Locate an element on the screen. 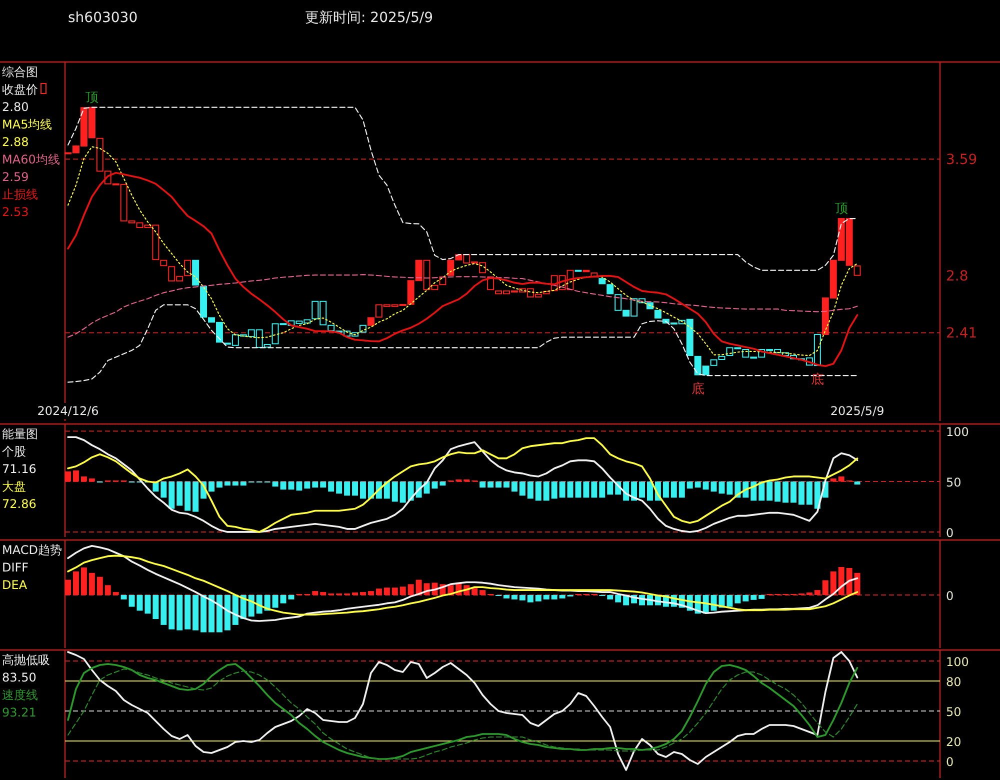  x-tick-label: 2025/5/9 is located at coordinates (857, 411).